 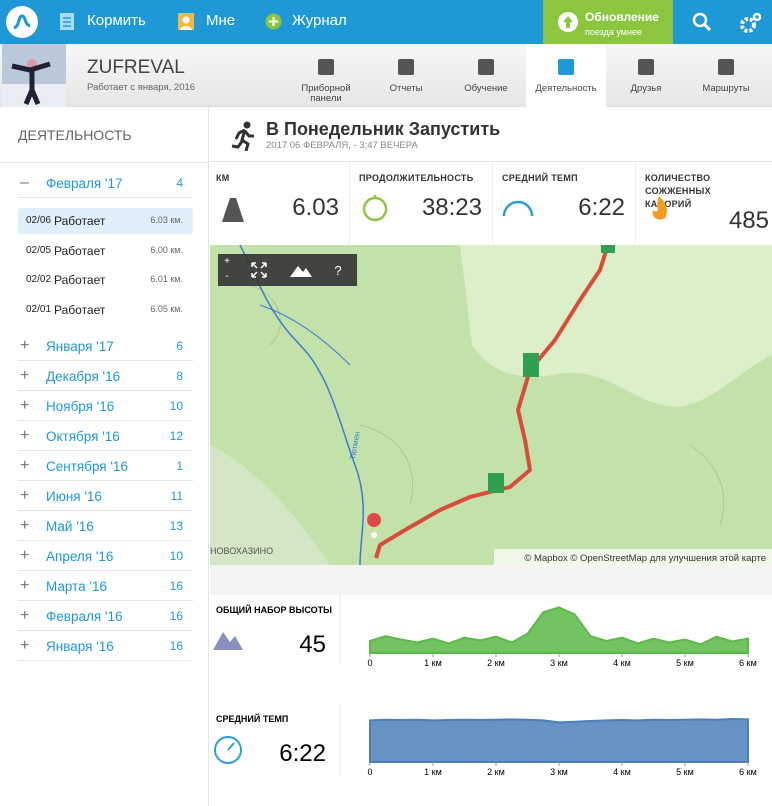 I want to click on elevation-value: 45, so click(x=312, y=644).